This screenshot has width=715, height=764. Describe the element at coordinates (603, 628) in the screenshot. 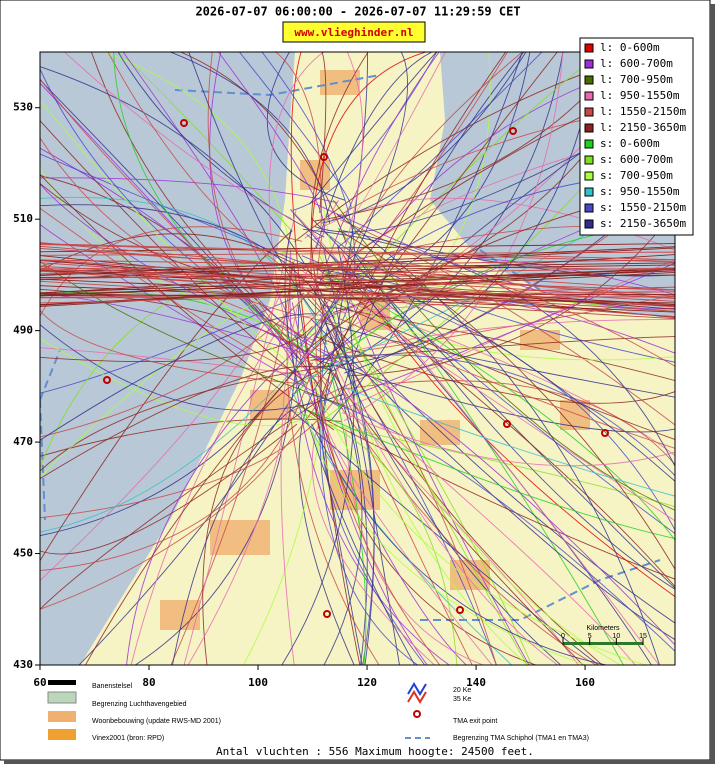

I see `scale-title: Kilometers` at that location.